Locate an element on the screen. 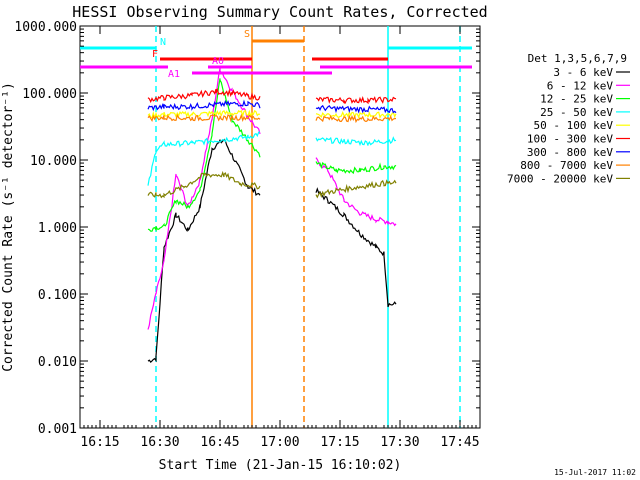 The width and height of the screenshot is (640, 480). flag-label: N is located at coordinates (163, 42).